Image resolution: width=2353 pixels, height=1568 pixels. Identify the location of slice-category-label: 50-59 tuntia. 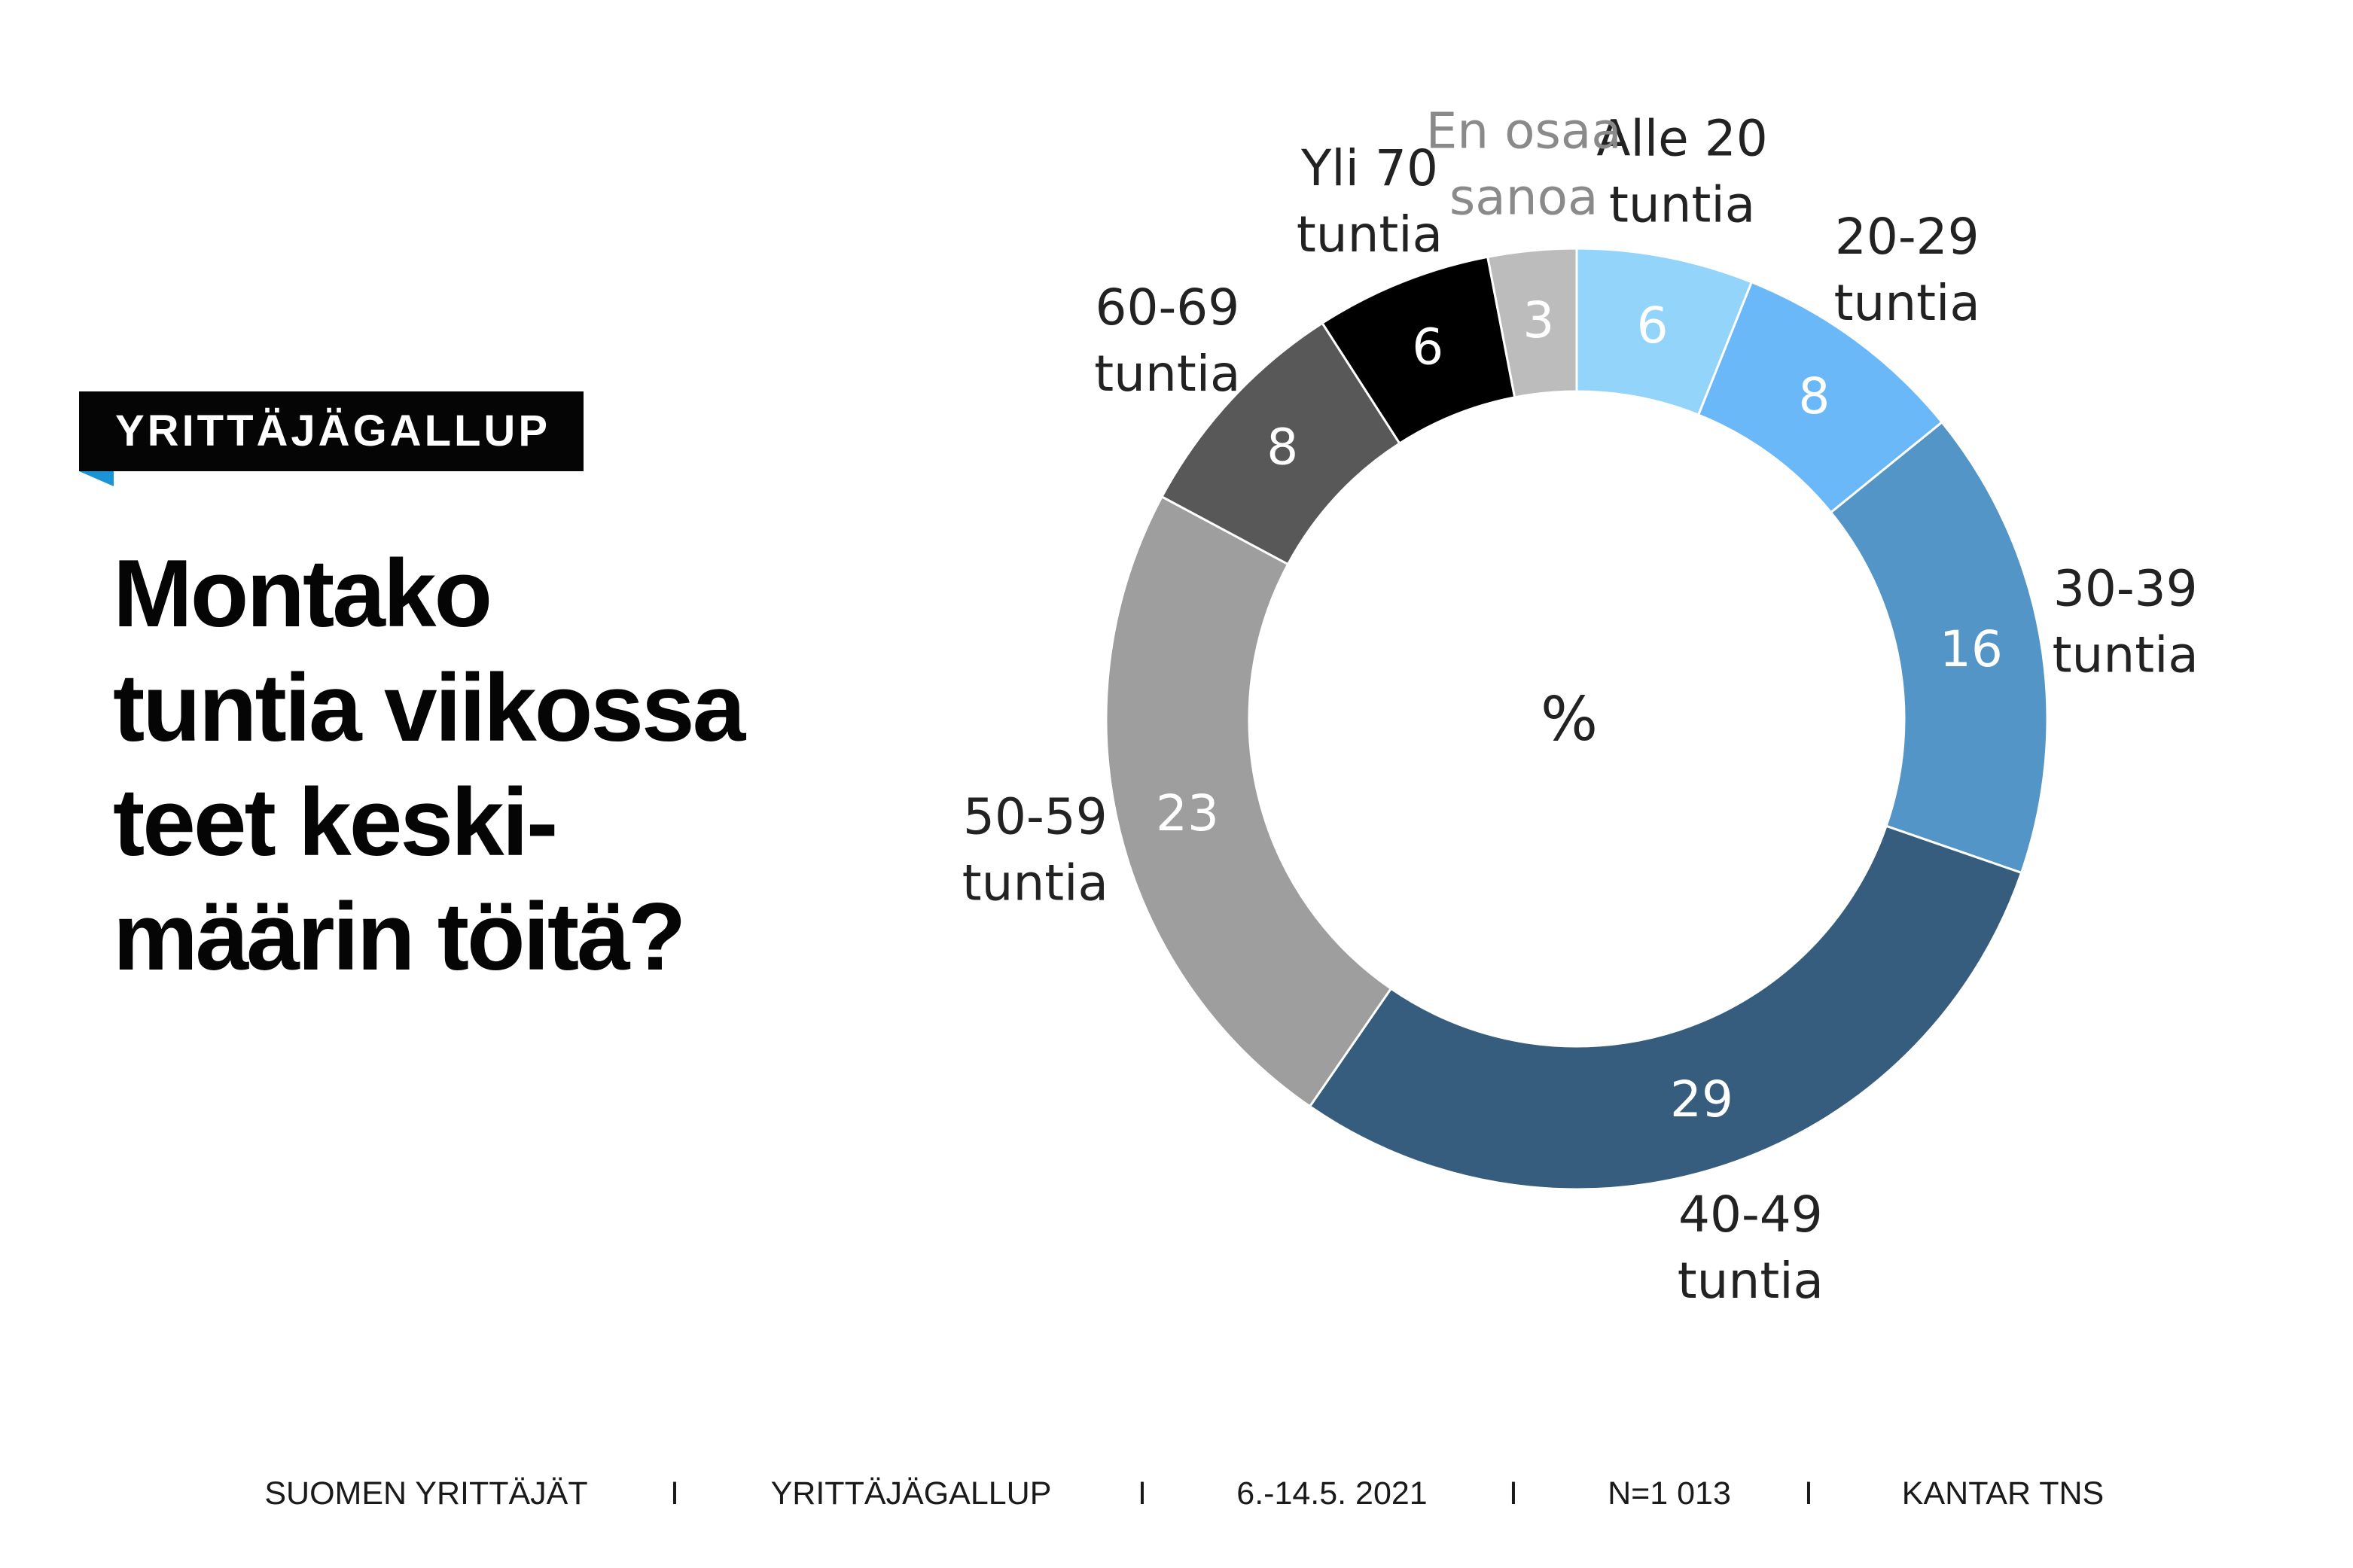
(1035, 849).